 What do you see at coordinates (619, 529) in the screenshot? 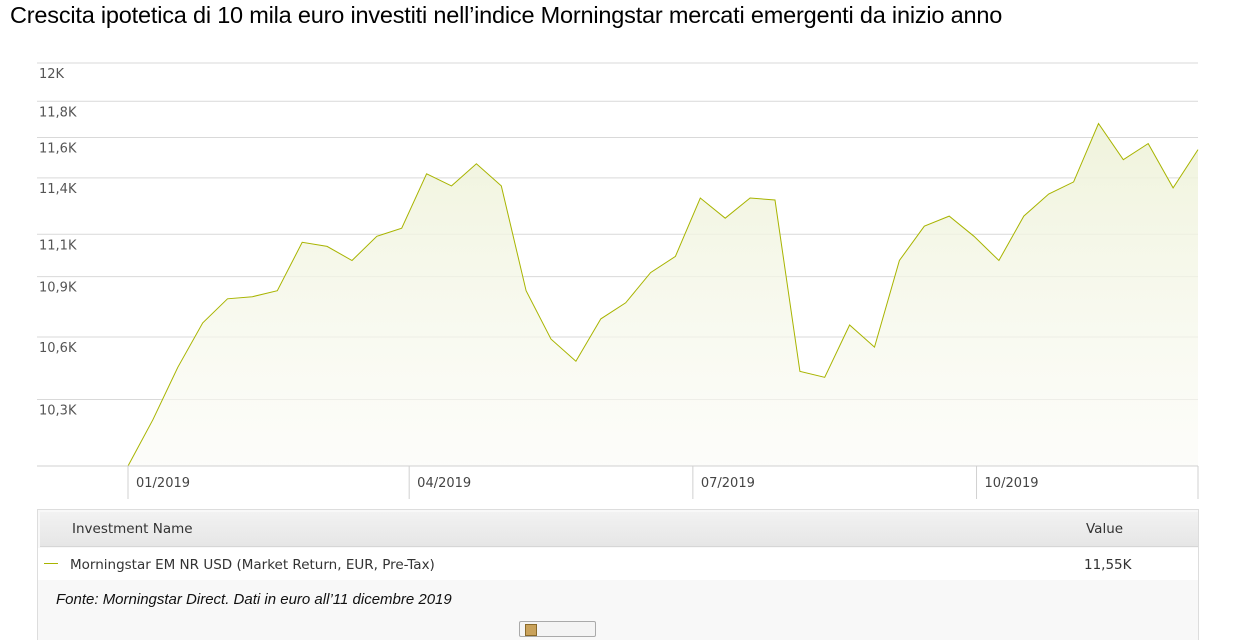
I see `table-header: Investment Name Value` at bounding box center [619, 529].